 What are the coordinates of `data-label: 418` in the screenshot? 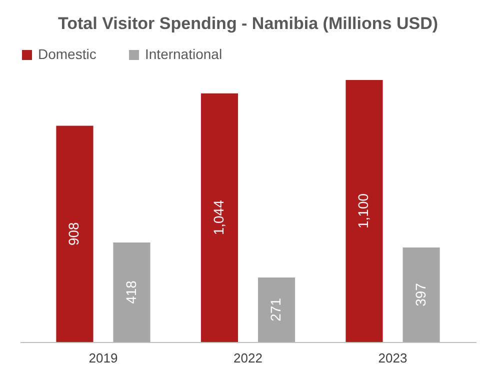 It's located at (130, 292).